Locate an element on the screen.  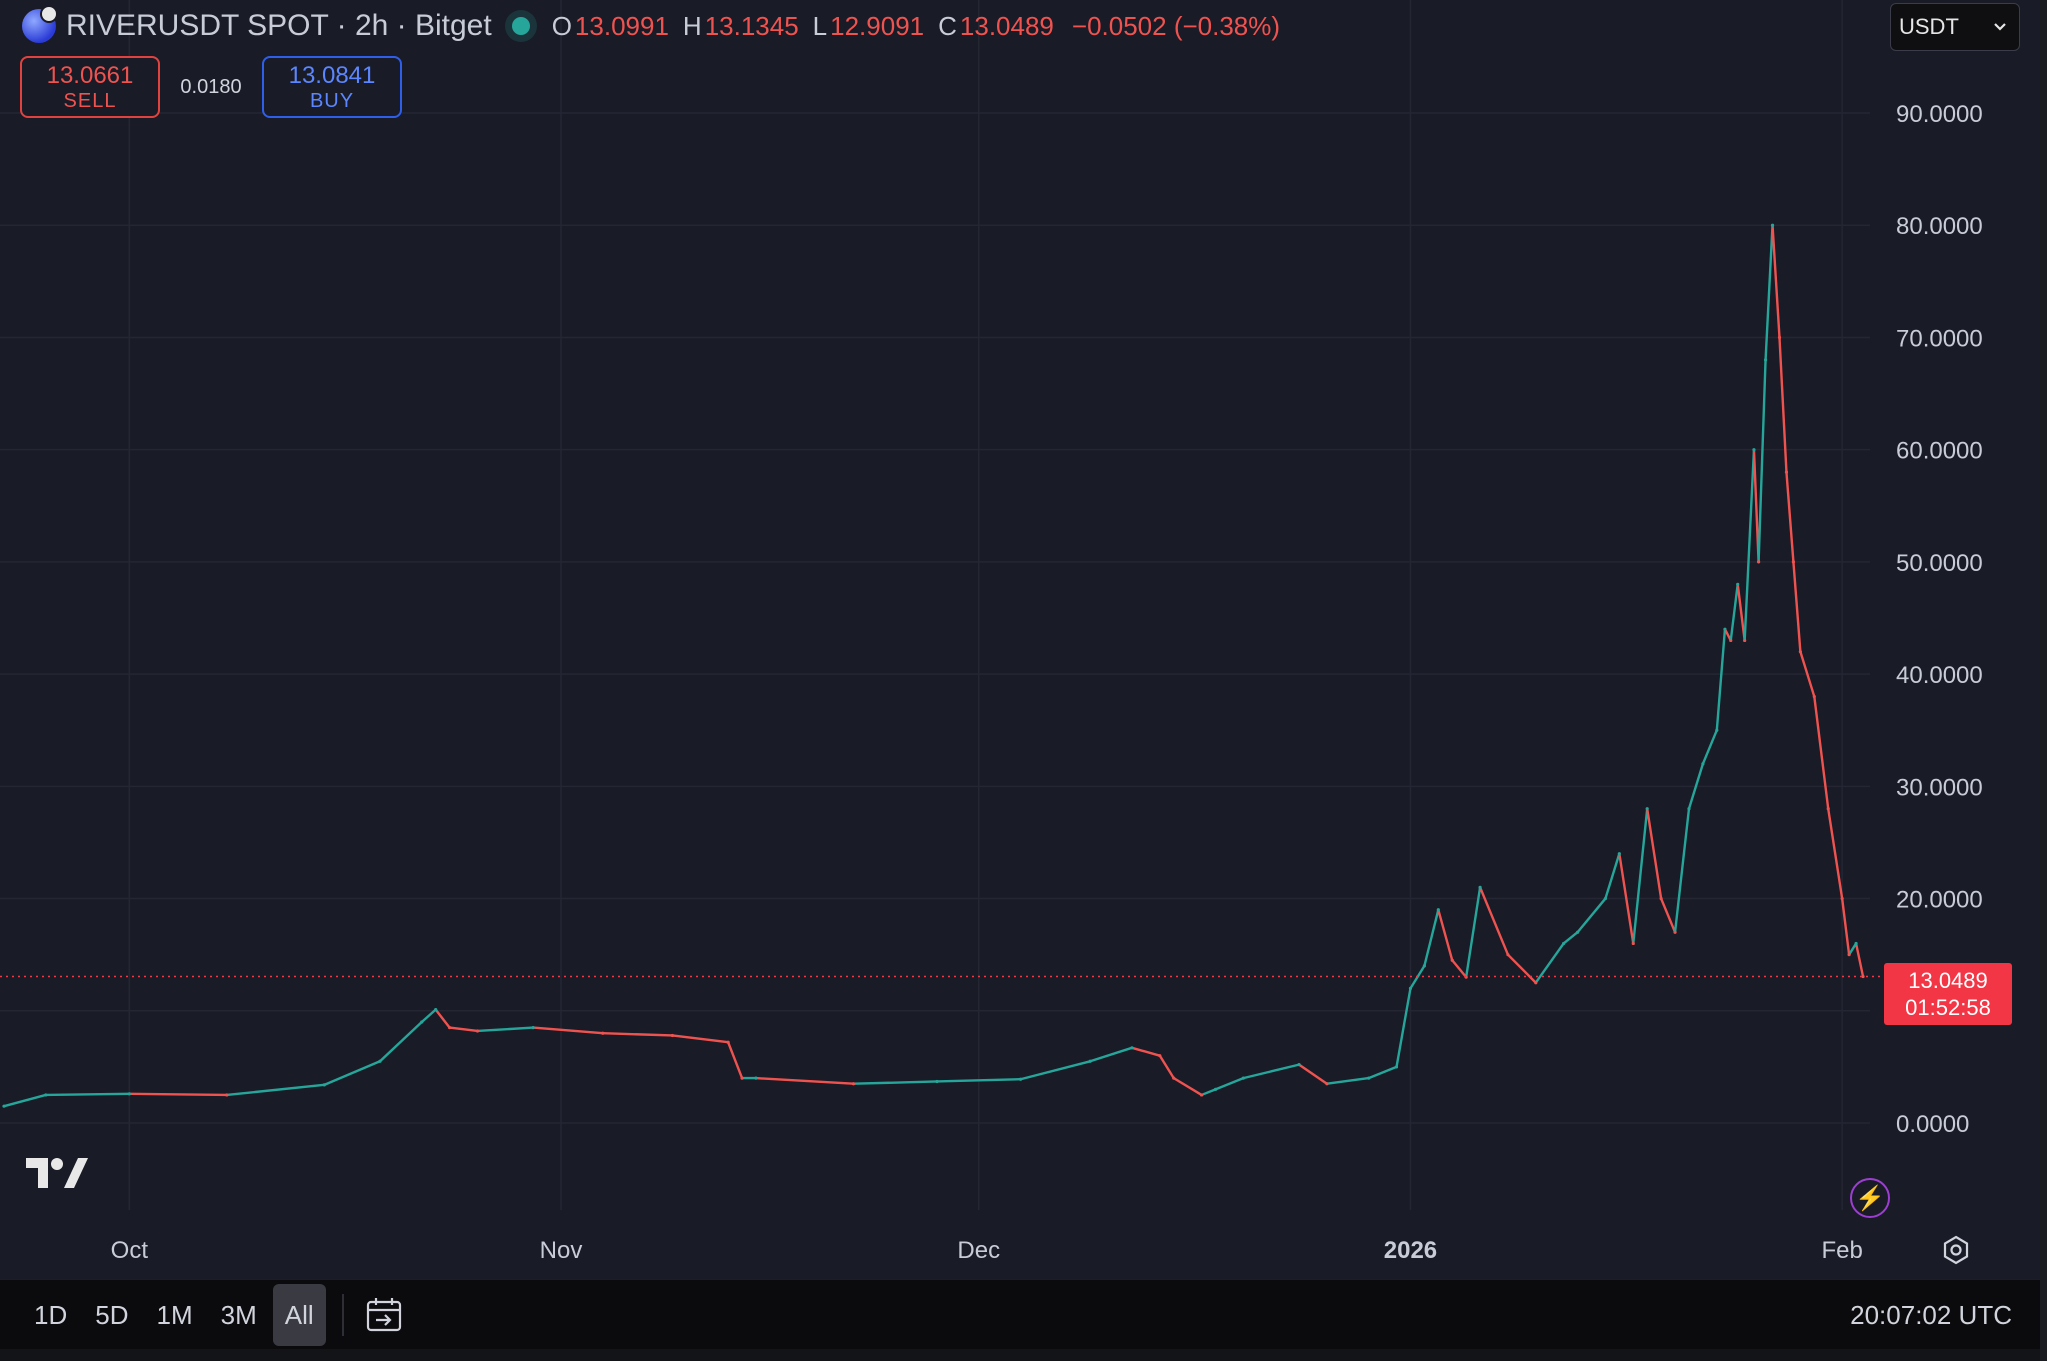
bottom-scroll-edge is located at coordinates (1020, 1355).